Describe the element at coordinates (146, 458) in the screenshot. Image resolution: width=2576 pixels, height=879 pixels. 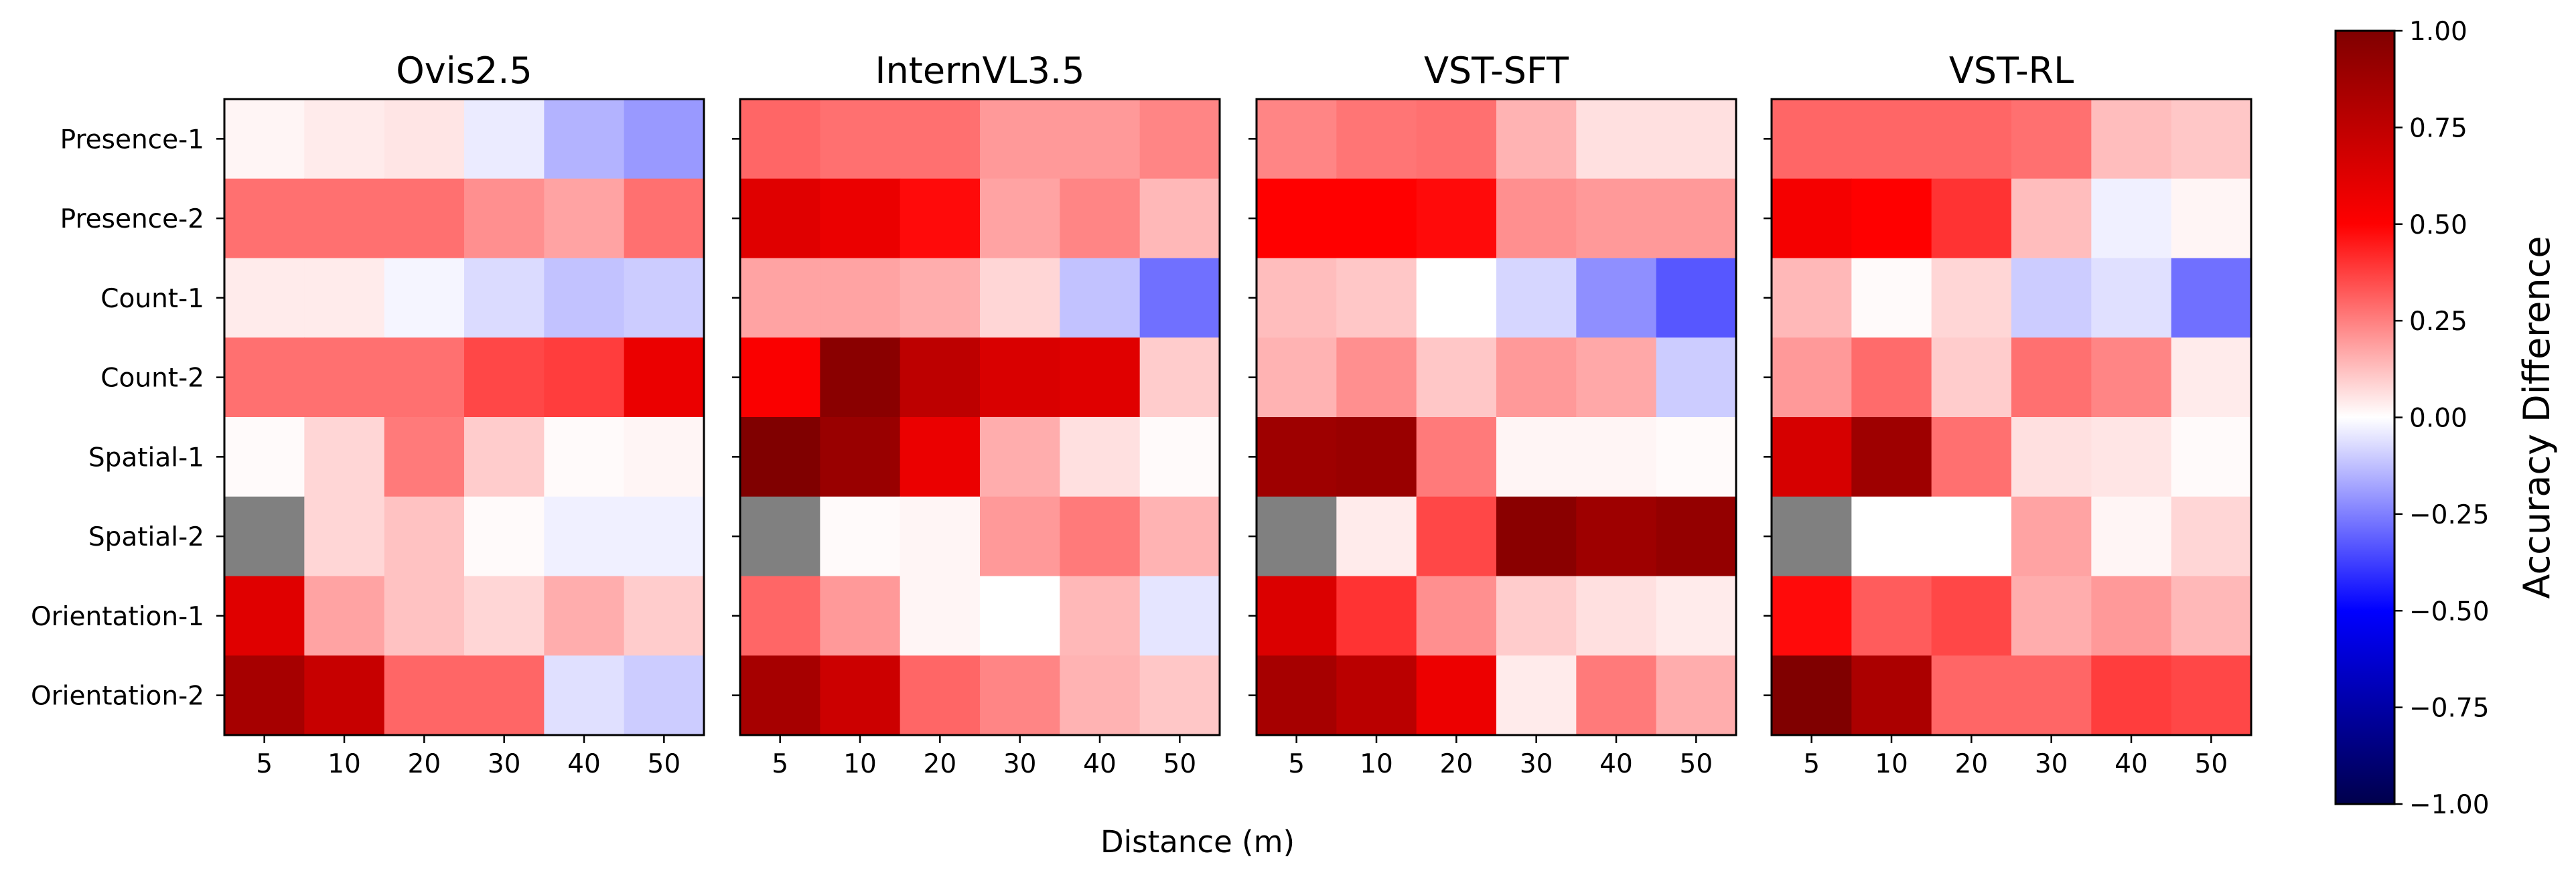
I see `y-tick-label: Spatial-1` at that location.